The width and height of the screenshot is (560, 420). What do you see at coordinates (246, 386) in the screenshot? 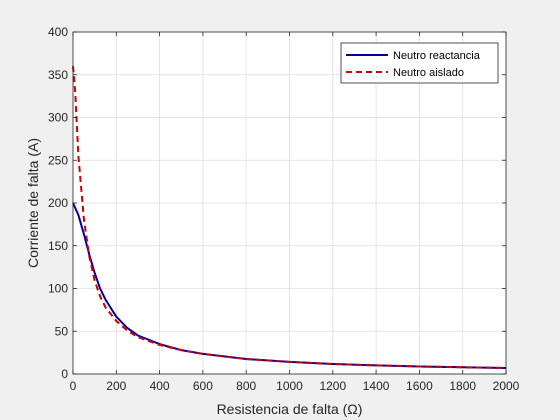
I see `x-tick-label: 800` at bounding box center [246, 386].